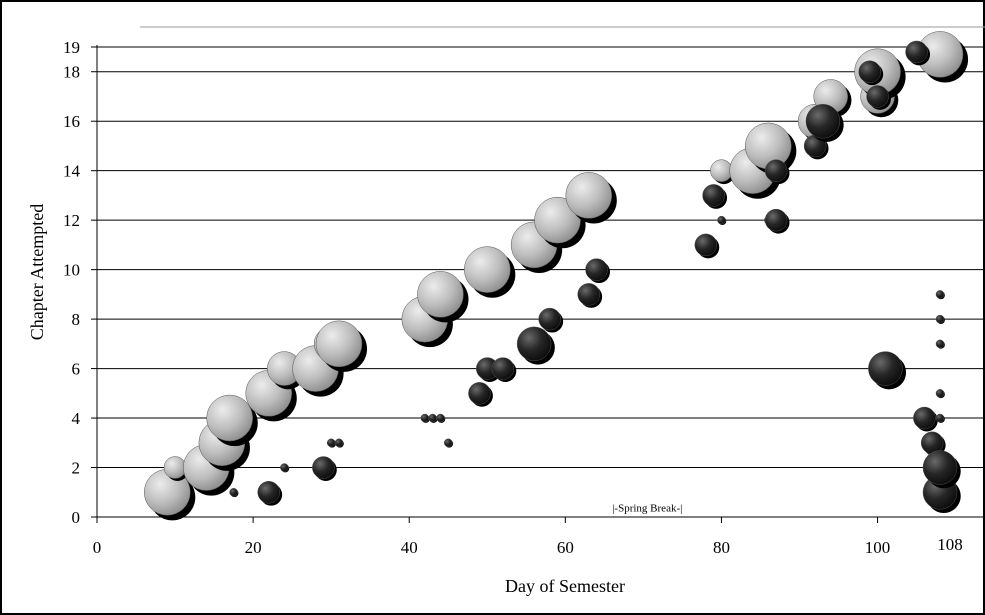  I want to click on y-tick-label: 2, so click(76, 468).